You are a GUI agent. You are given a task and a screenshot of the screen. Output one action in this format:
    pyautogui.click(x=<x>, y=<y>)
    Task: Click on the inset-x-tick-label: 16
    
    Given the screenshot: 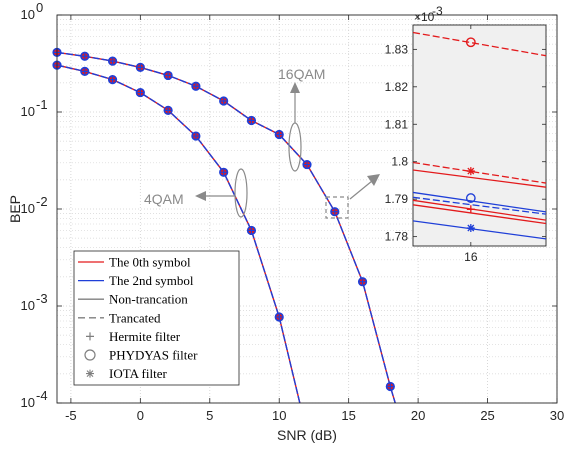 What is the action you would take?
    pyautogui.click(x=471, y=257)
    